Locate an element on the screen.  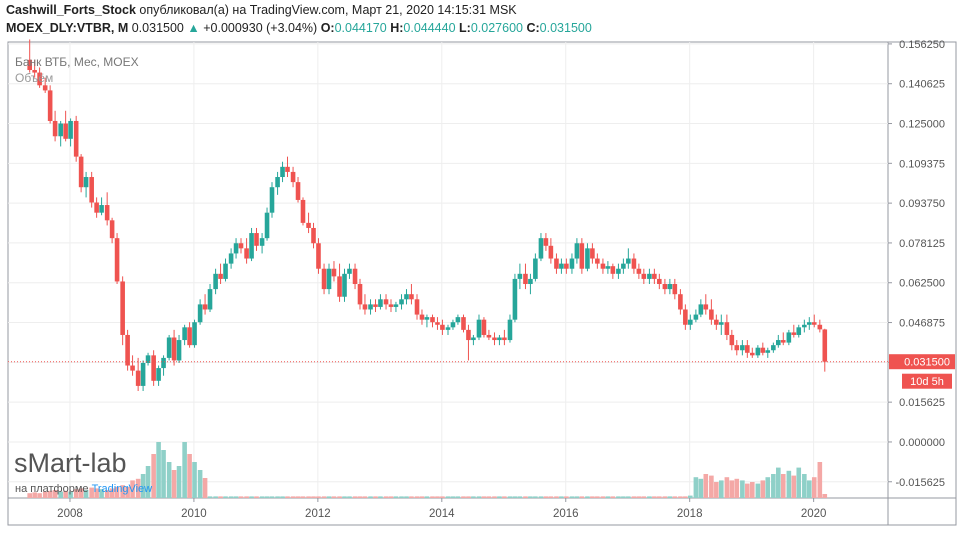
price-tick-label: 0.046875 is located at coordinates (922, 324).